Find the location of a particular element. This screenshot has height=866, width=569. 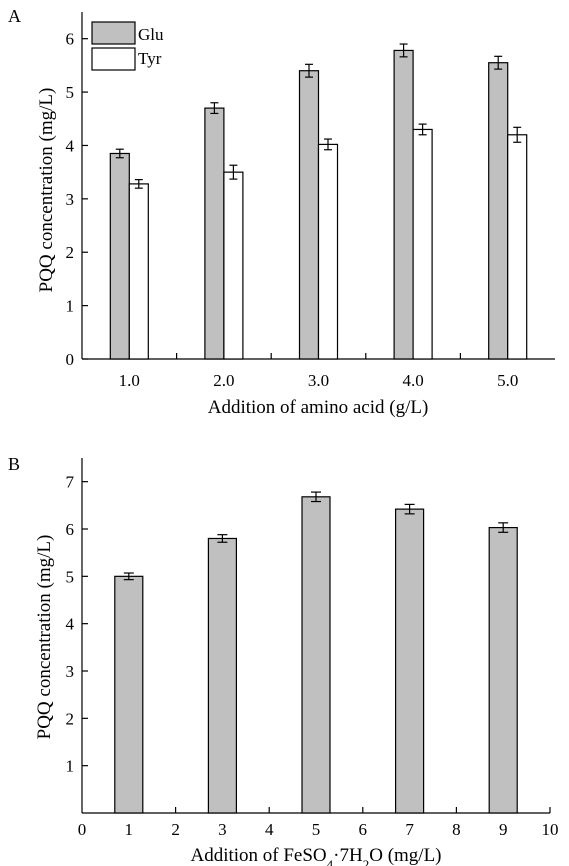

panel-b-y-axis-label: PQQ concentration (mg/L) is located at coordinates (44, 637).